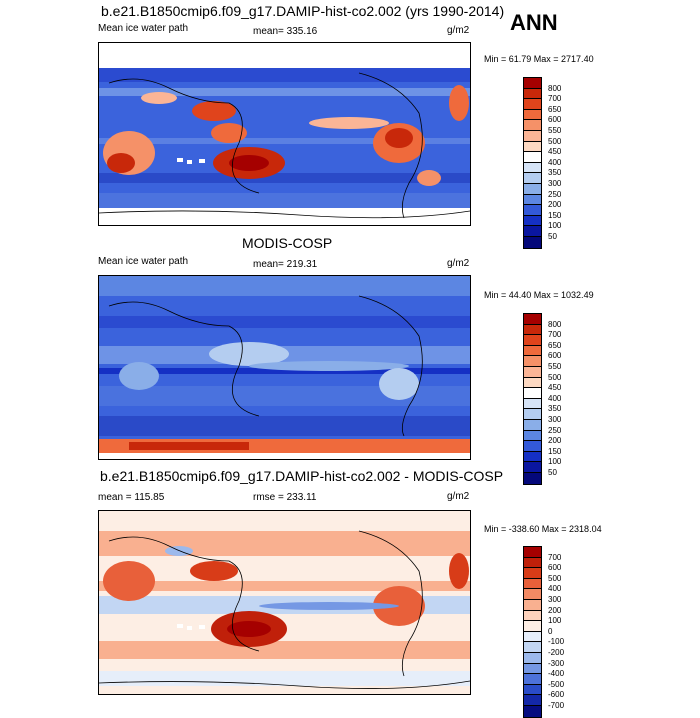 This screenshot has height=718, width=700. Describe the element at coordinates (131, 497) in the screenshot. I see `panel-3-left-label: mean = 115.85` at that location.